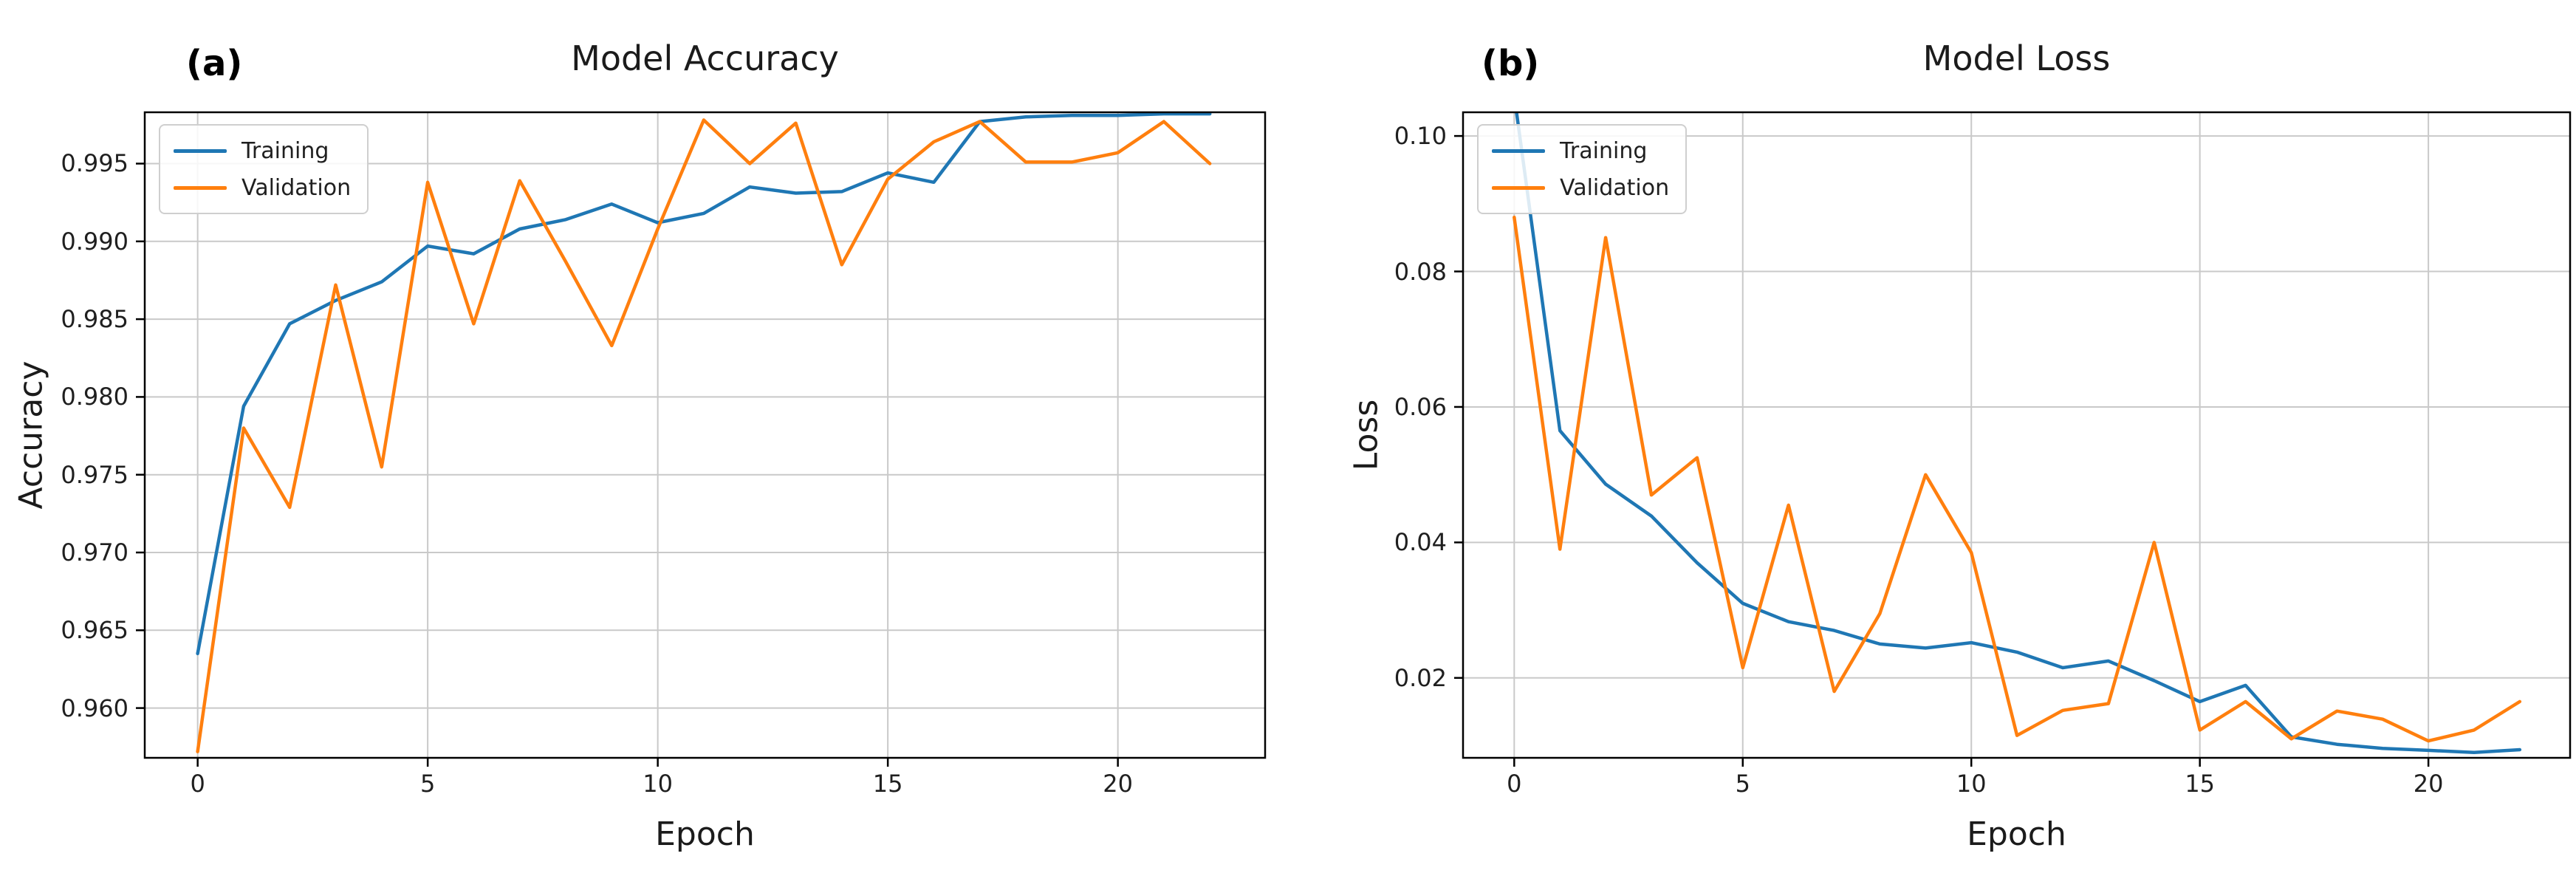  I want to click on y-tick-label: 0.04, so click(1420, 543).